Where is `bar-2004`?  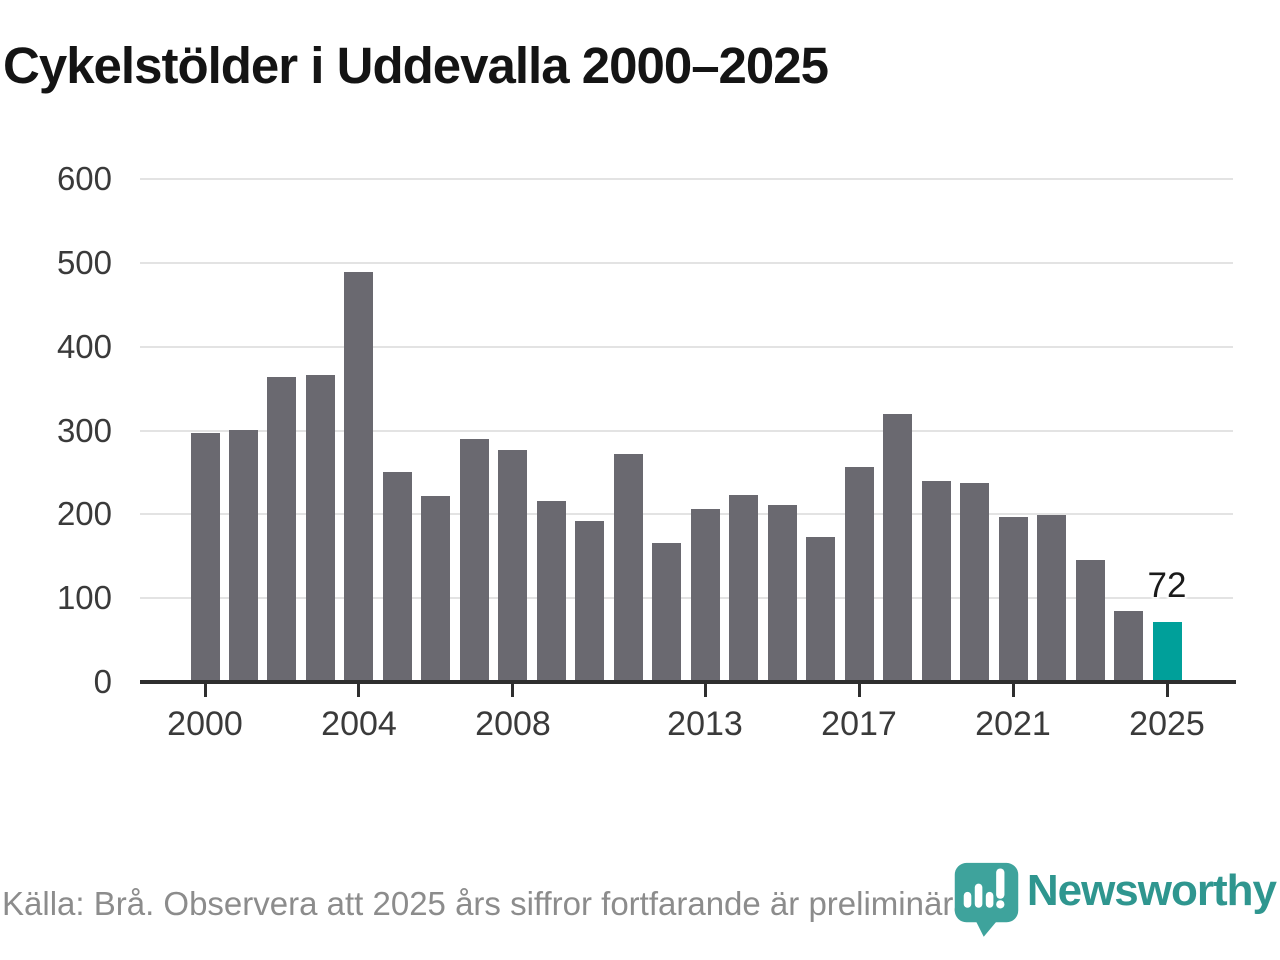 bar-2004 is located at coordinates (358, 477).